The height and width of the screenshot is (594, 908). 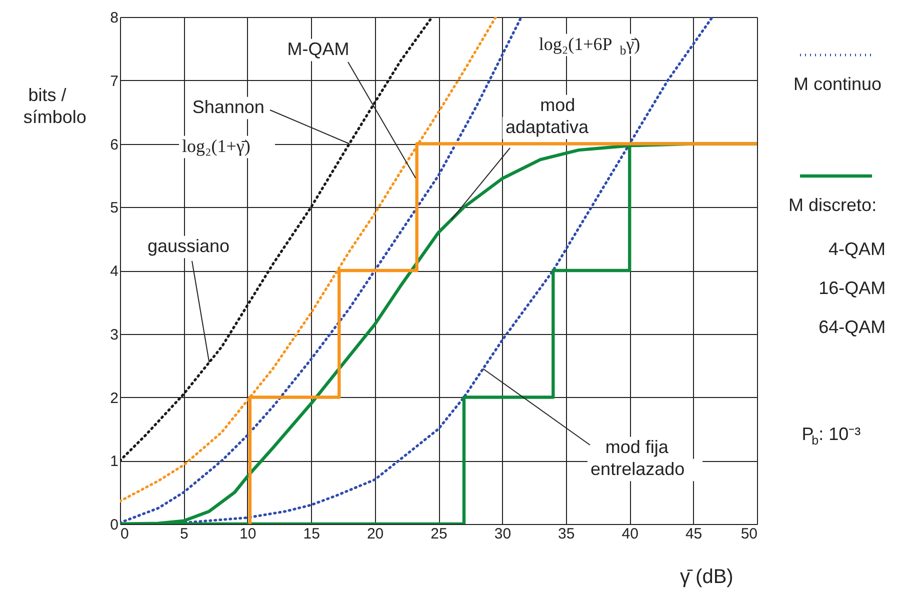 I want to click on x-tick-label: 20, so click(x=375, y=534).